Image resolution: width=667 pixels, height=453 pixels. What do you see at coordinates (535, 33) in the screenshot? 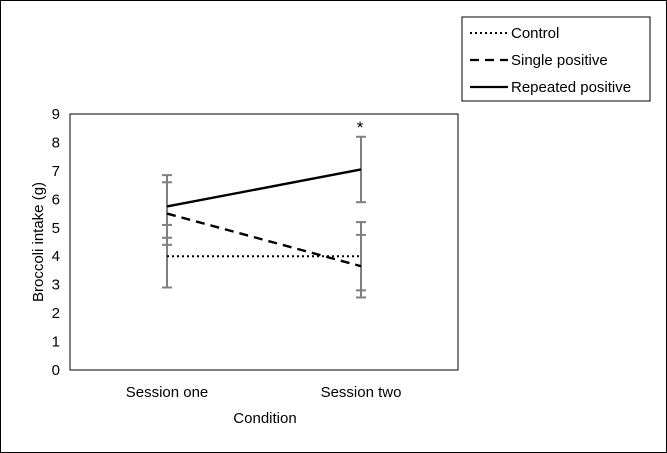
I see `legend-label-control: Control` at bounding box center [535, 33].